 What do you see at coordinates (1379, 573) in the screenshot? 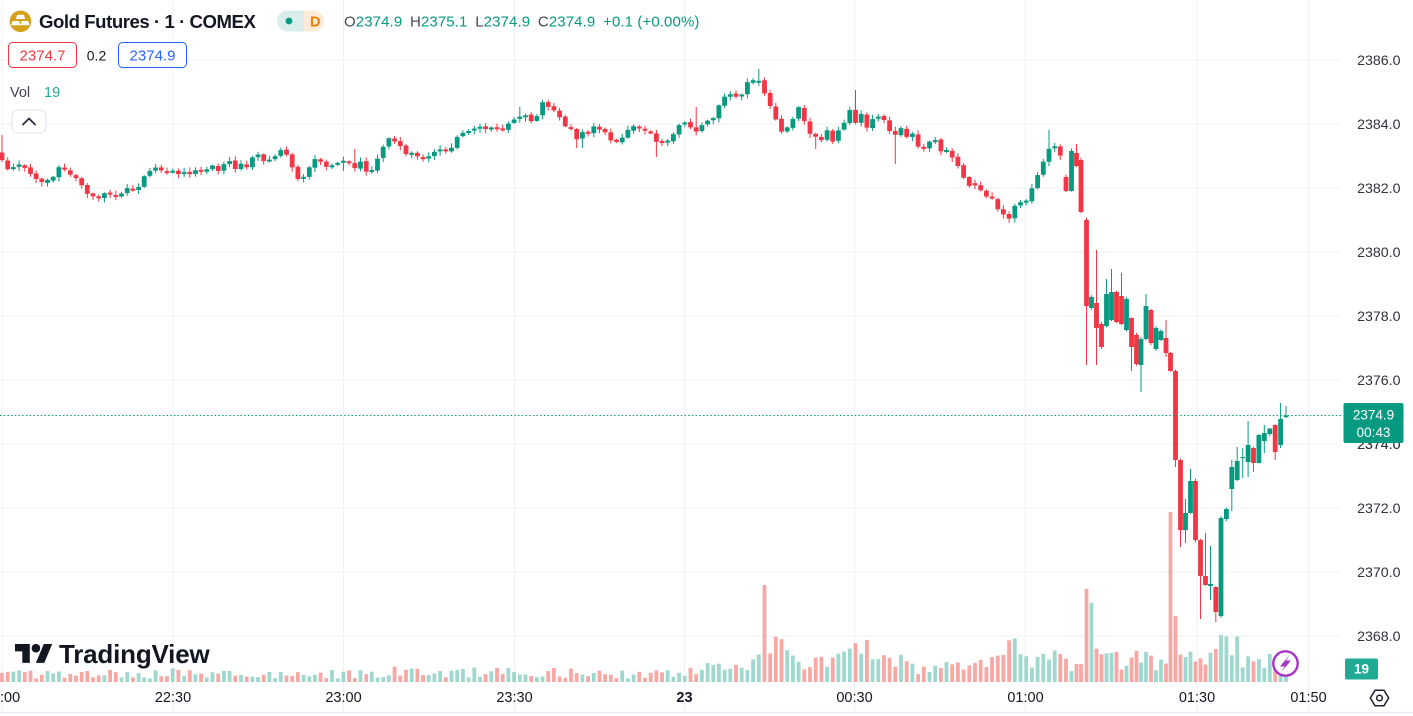
I see `svg-text: 2370.0` at bounding box center [1379, 573].